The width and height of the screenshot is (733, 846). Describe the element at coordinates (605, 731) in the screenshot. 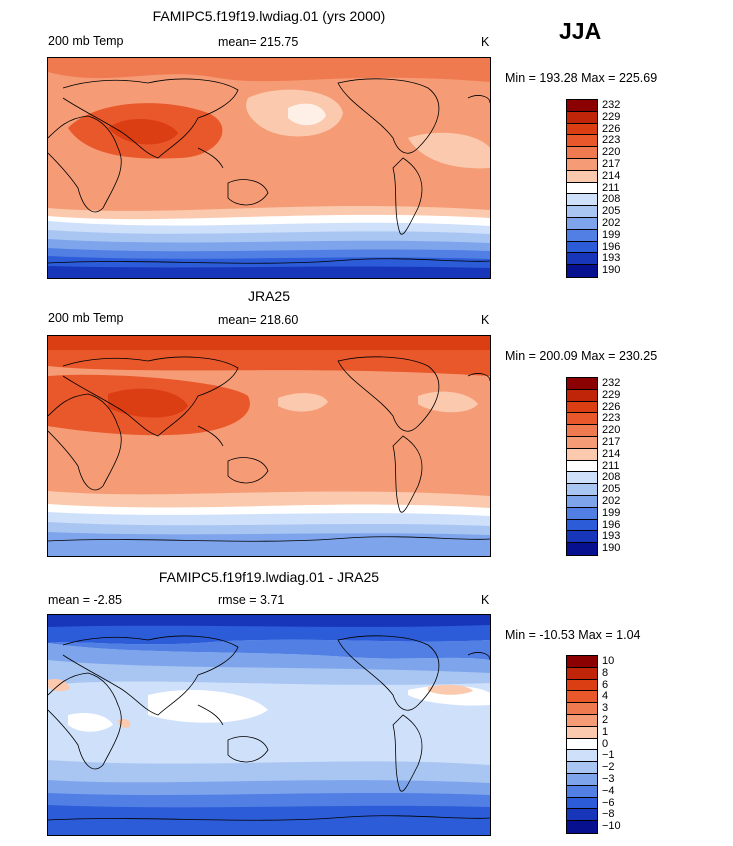

I see `colorbar-tick-label: 1` at that location.